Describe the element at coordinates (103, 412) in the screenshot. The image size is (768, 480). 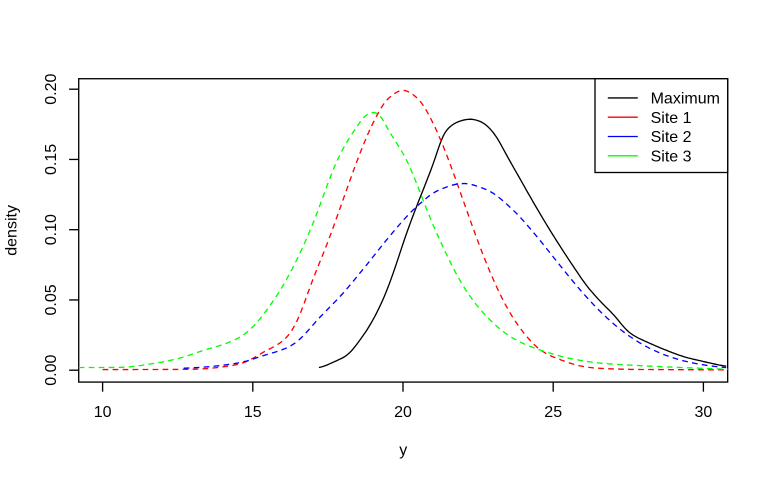
I see `svg-text: 10` at that location.